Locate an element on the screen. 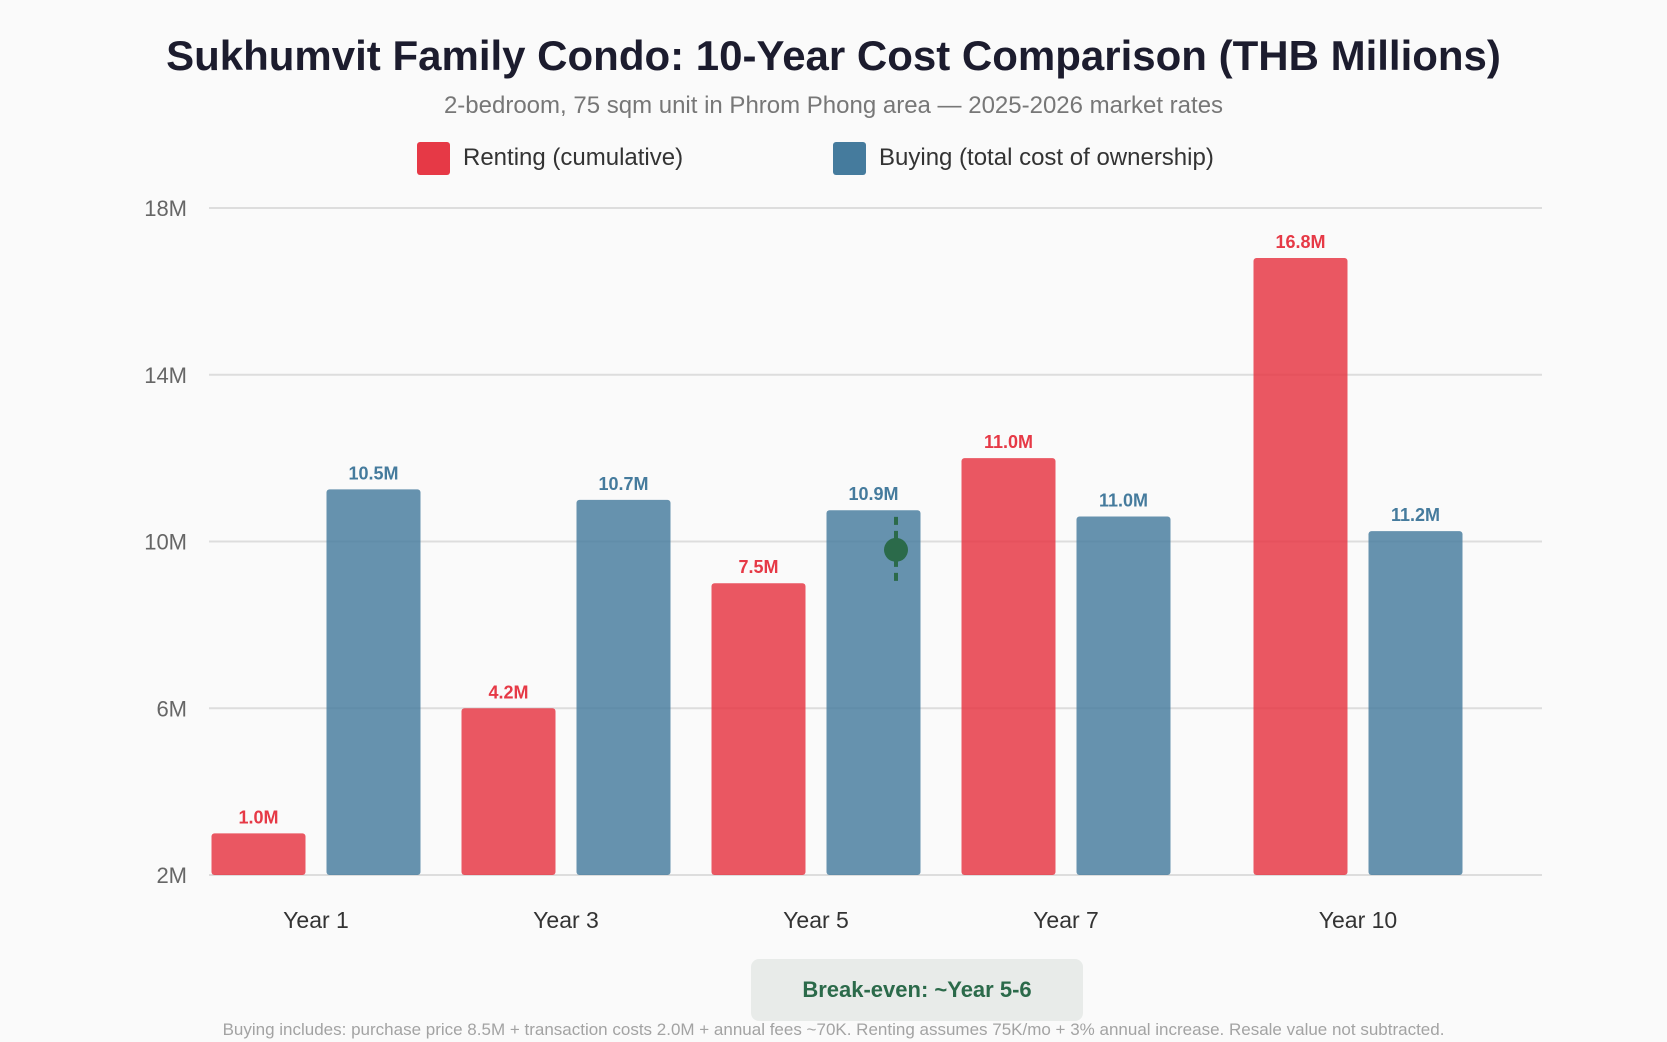 Image resolution: width=1667 pixels, height=1042 pixels. legend-item-buying: Buying (total cost of ownership) is located at coordinates (1023, 158).